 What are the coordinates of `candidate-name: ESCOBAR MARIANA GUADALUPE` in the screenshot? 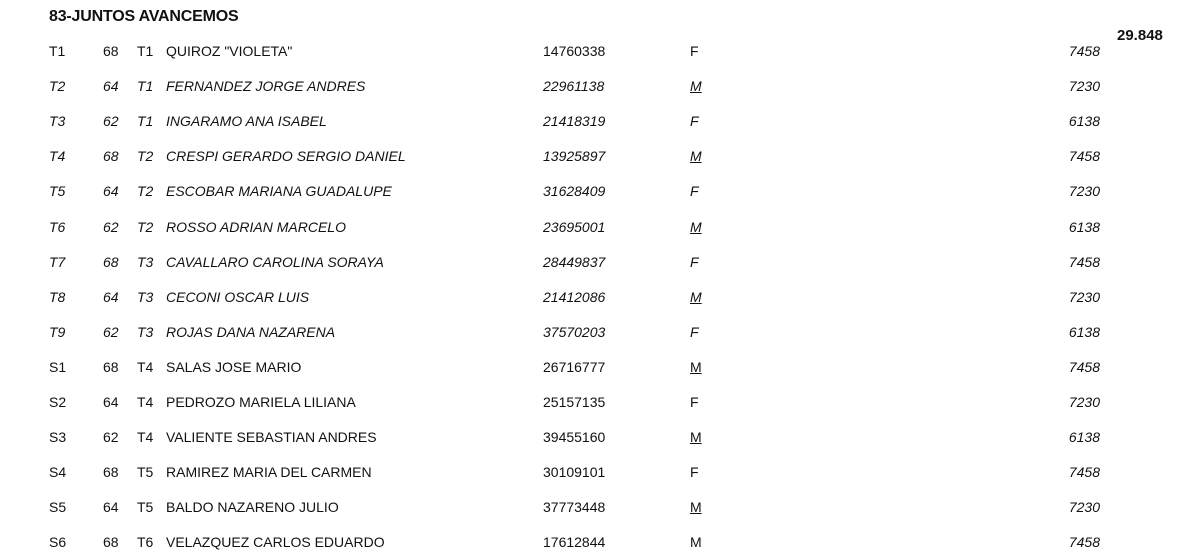 It's located at (279, 191).